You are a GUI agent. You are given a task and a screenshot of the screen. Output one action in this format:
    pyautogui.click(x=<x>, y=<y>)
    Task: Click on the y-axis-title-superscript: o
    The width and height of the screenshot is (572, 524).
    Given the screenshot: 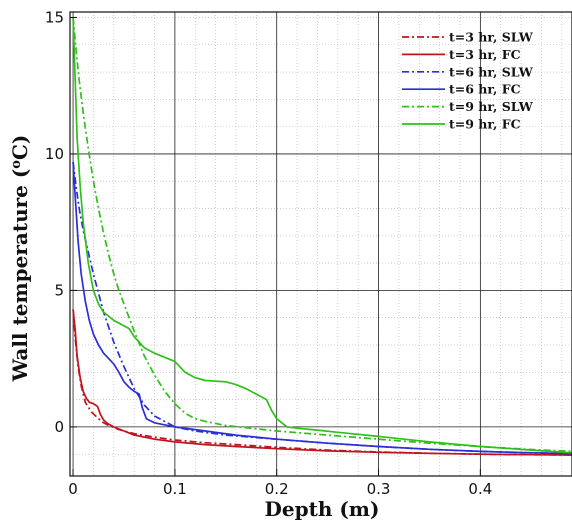 What is the action you would take?
    pyautogui.click(x=16, y=164)
    